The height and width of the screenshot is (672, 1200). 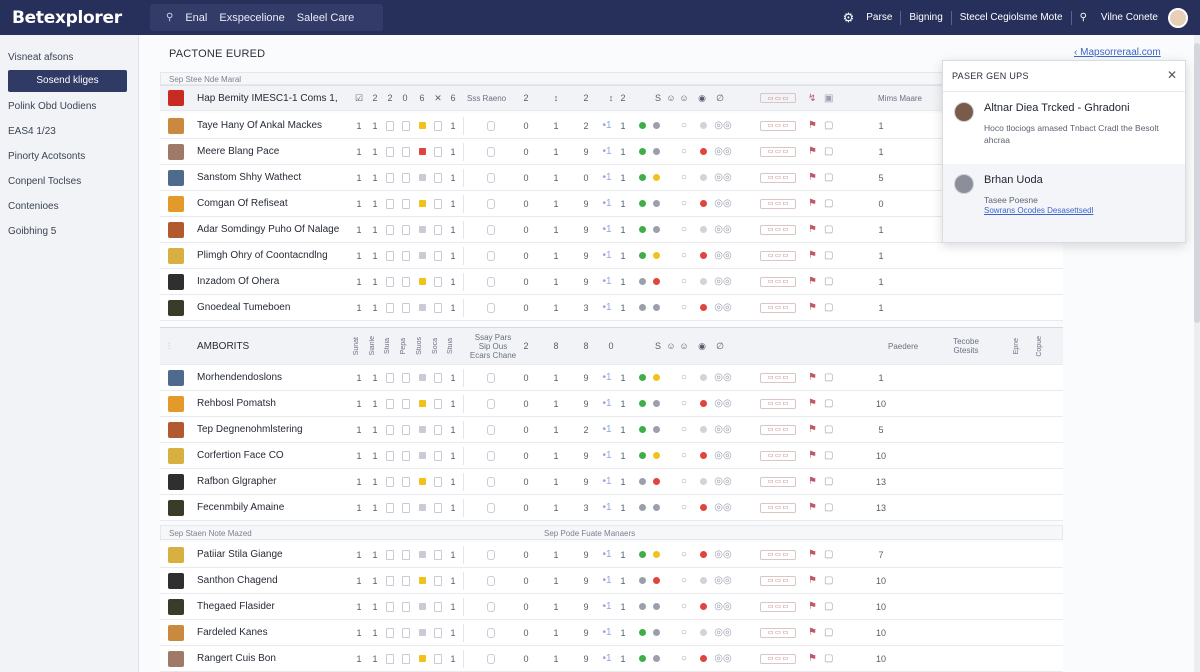 I want to click on sidebar-item-visneat: Visneat afsons, so click(x=41, y=57).